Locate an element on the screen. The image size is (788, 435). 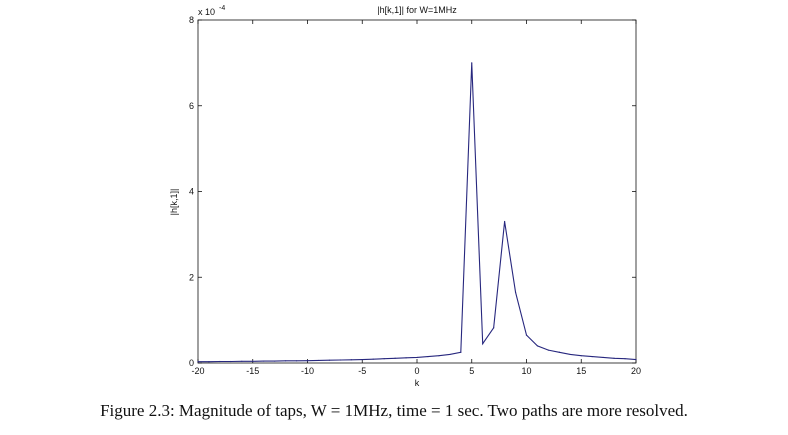
x-tick-label: -5 is located at coordinates (362, 371).